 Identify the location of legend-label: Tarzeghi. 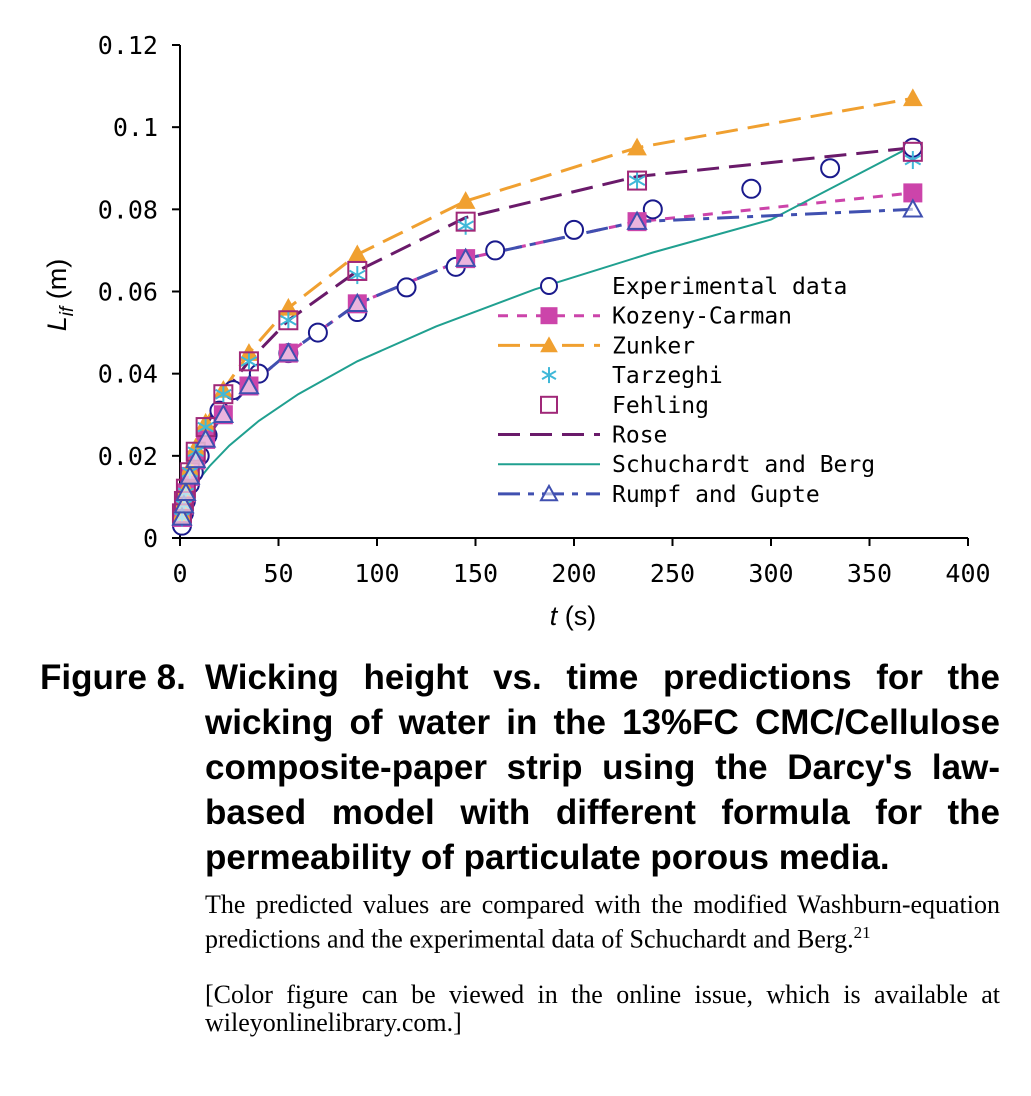
(667, 376).